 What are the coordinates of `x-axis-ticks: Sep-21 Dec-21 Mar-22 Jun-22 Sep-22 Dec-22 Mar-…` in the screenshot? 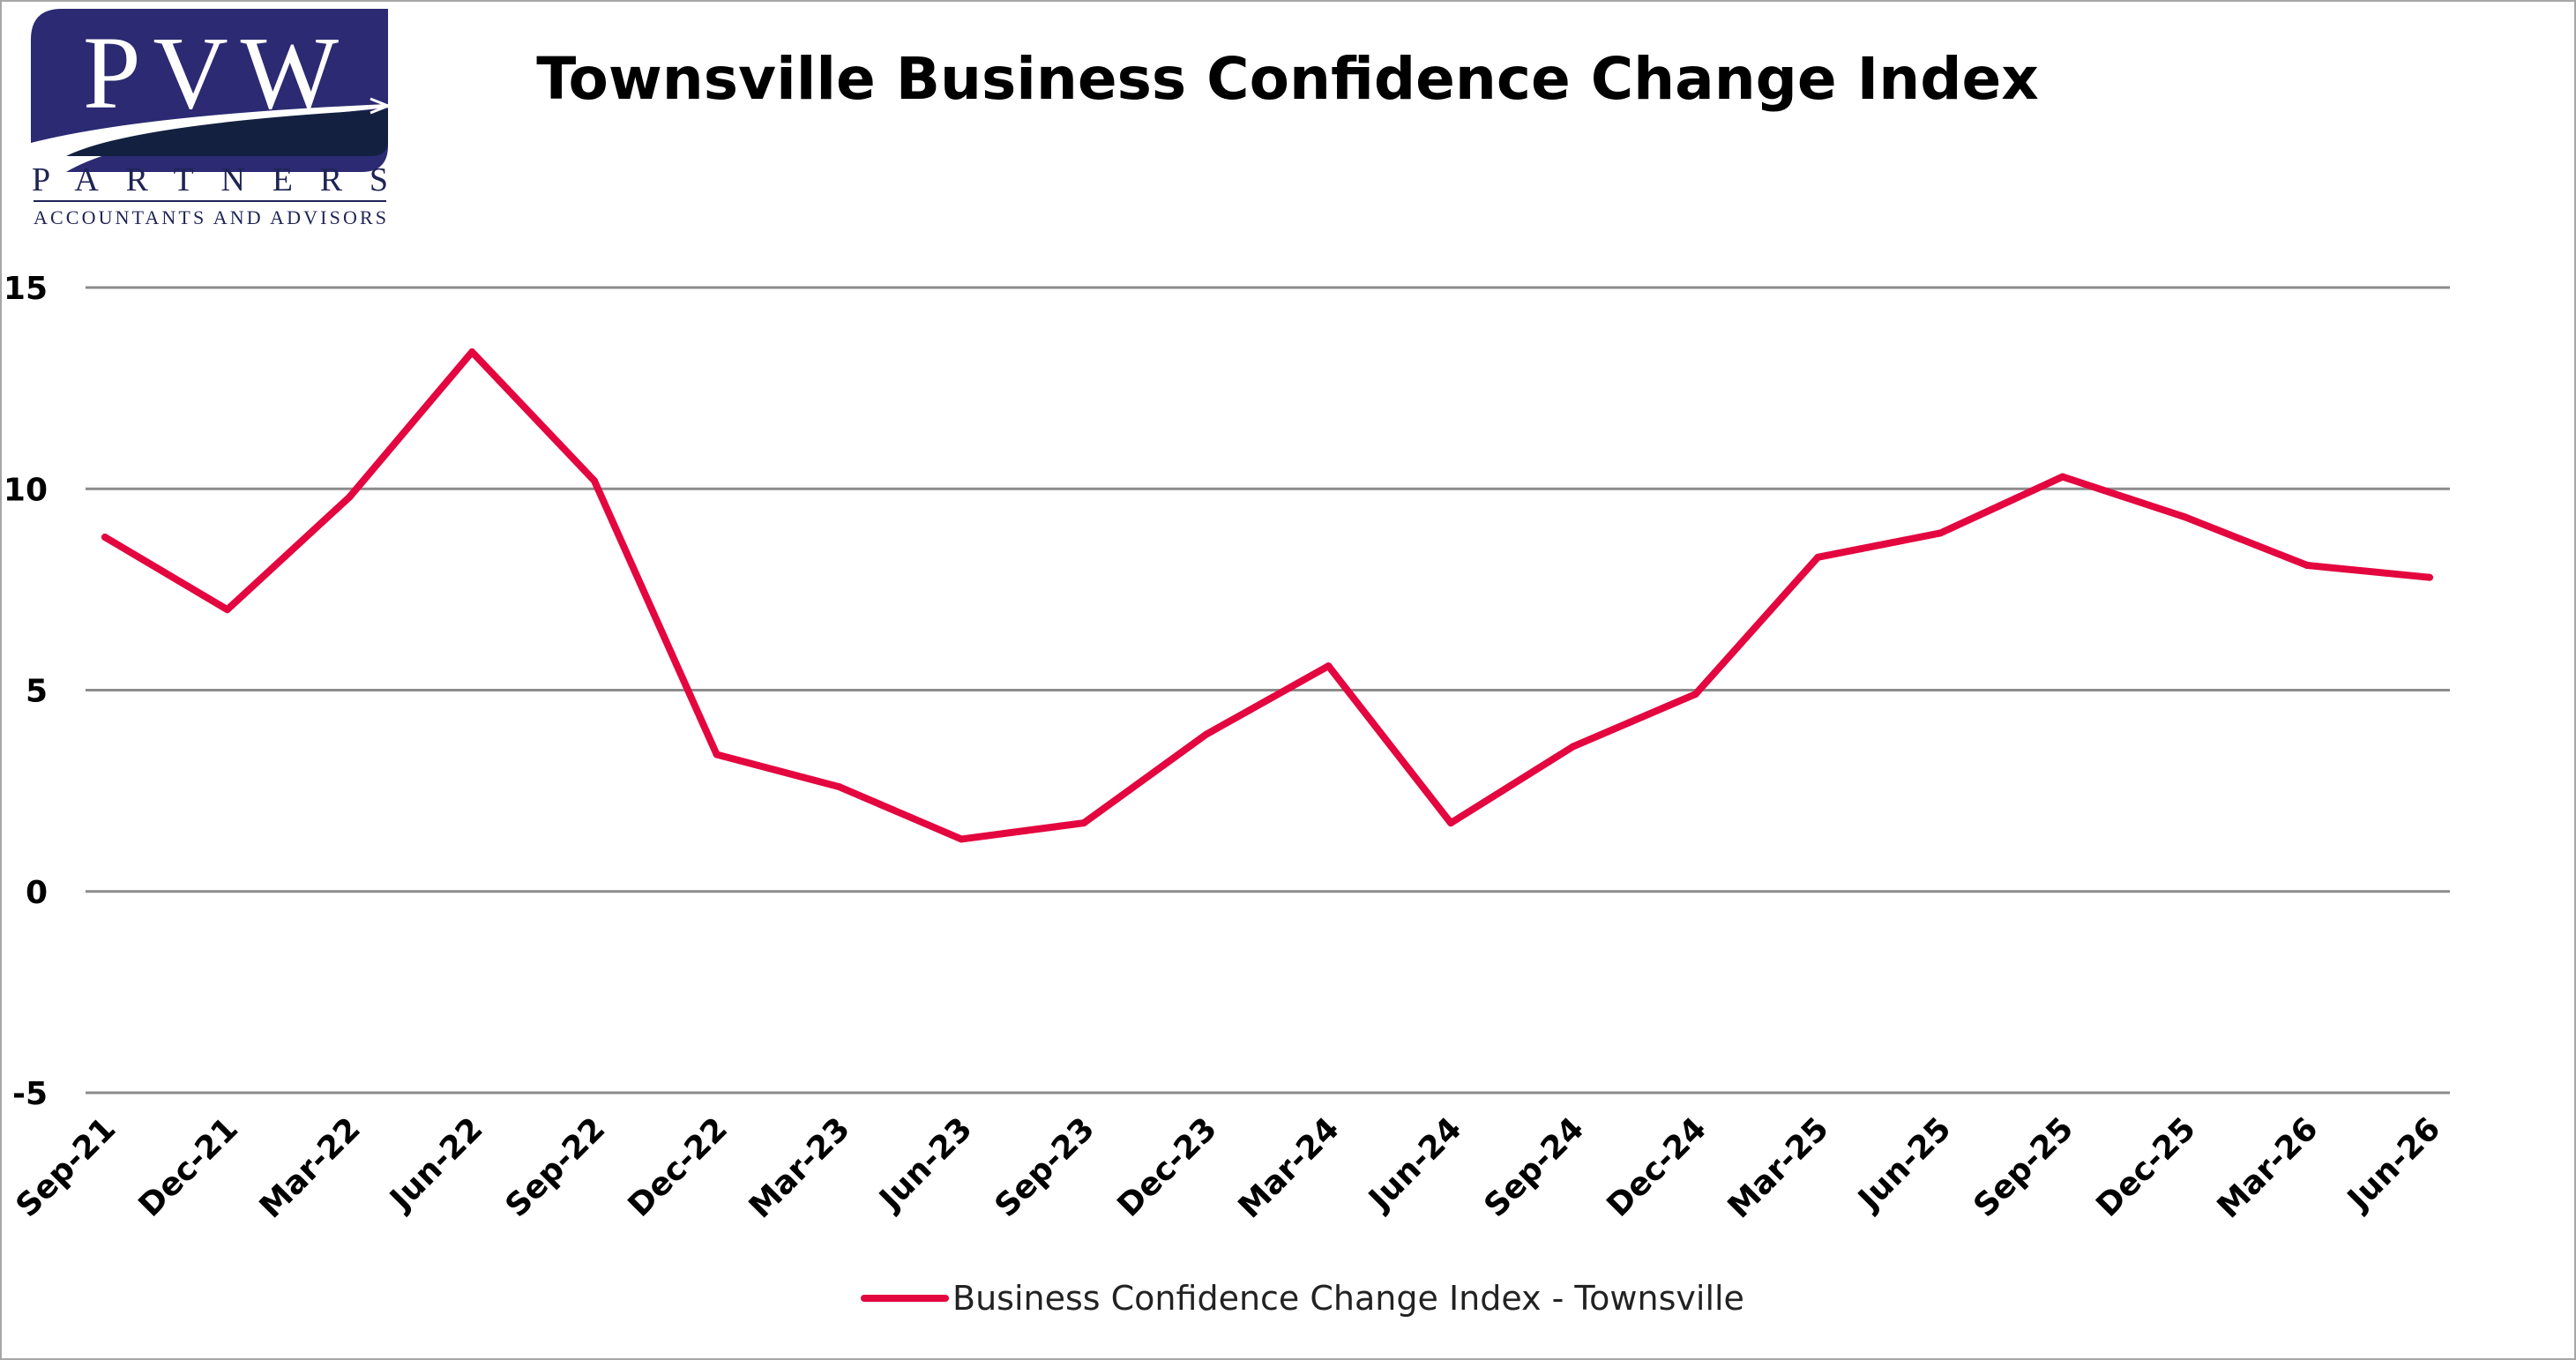 It's located at (1229, 1167).